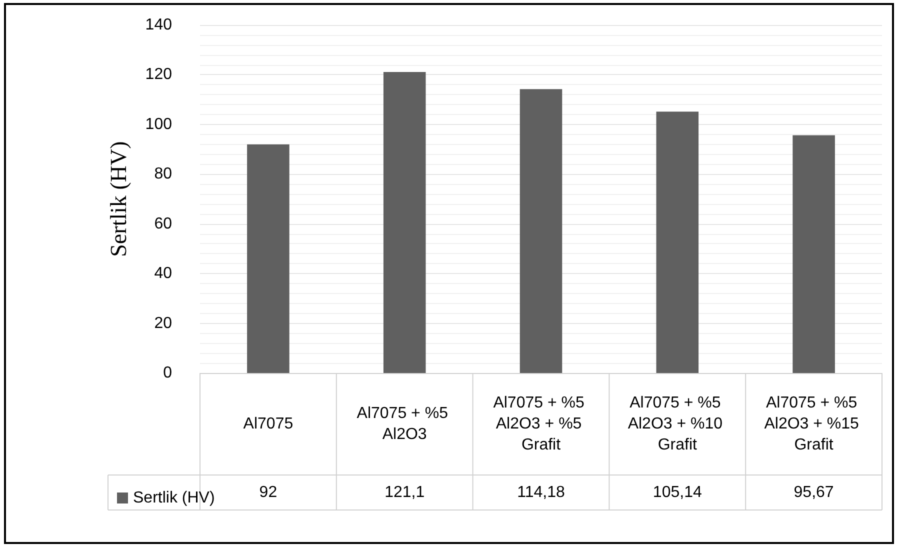 Image resolution: width=897 pixels, height=551 pixels. Describe the element at coordinates (163, 223) in the screenshot. I see `y-tick-label: 60` at that location.